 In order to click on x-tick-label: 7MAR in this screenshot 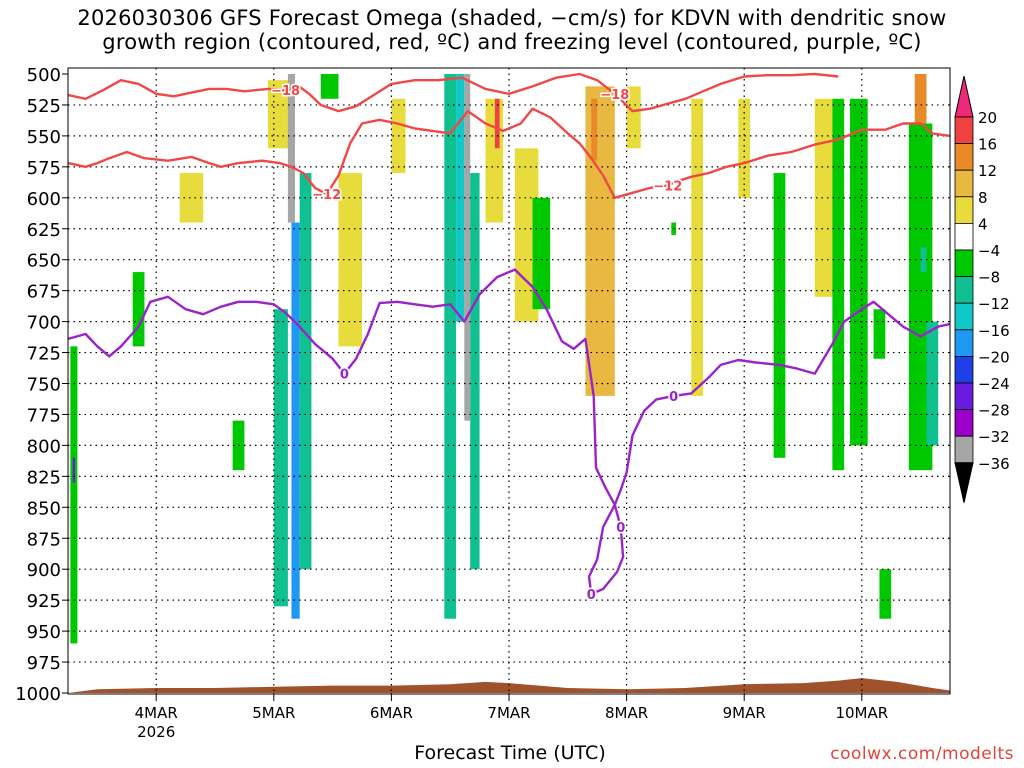, I will do `click(508, 713)`.